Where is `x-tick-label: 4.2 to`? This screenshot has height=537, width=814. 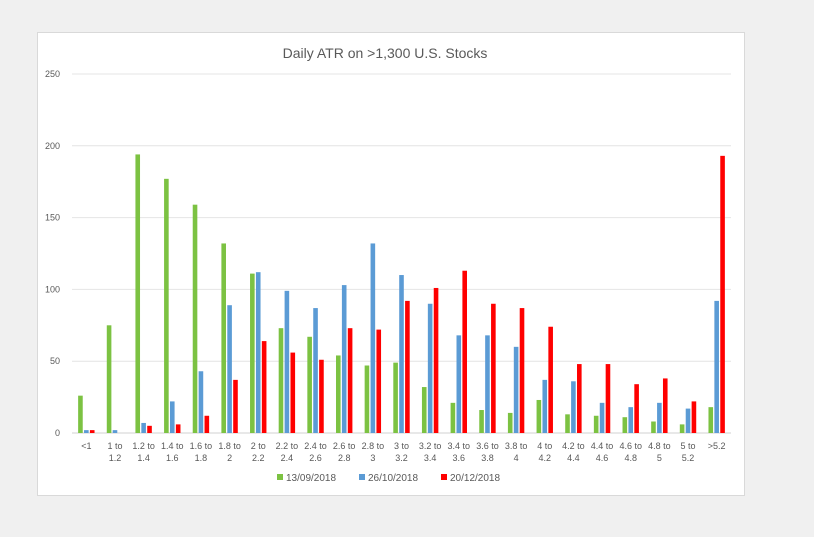
x-tick-label: 4.2 to is located at coordinates (573, 446).